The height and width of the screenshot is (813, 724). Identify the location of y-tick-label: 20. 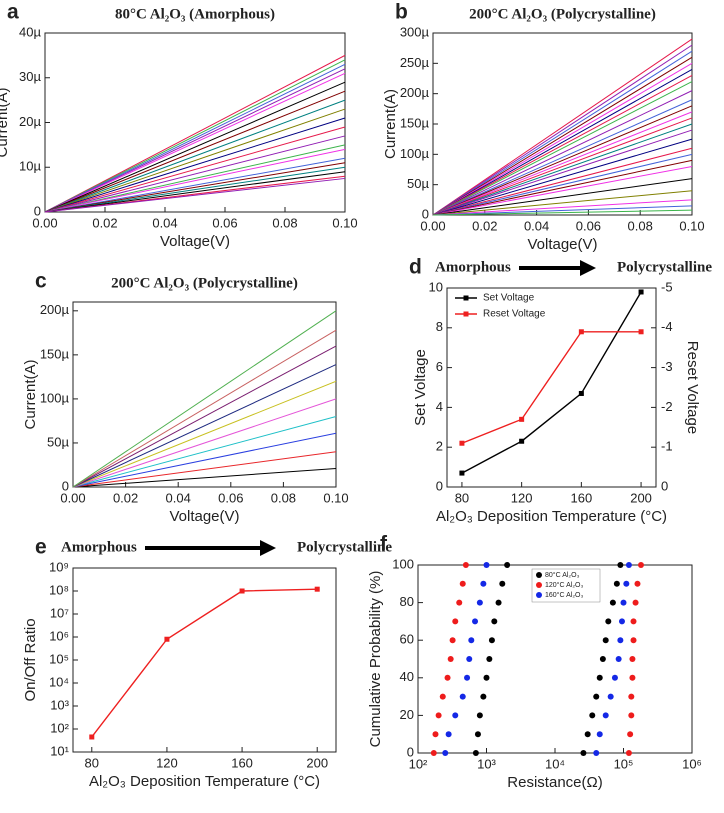
(407, 714).